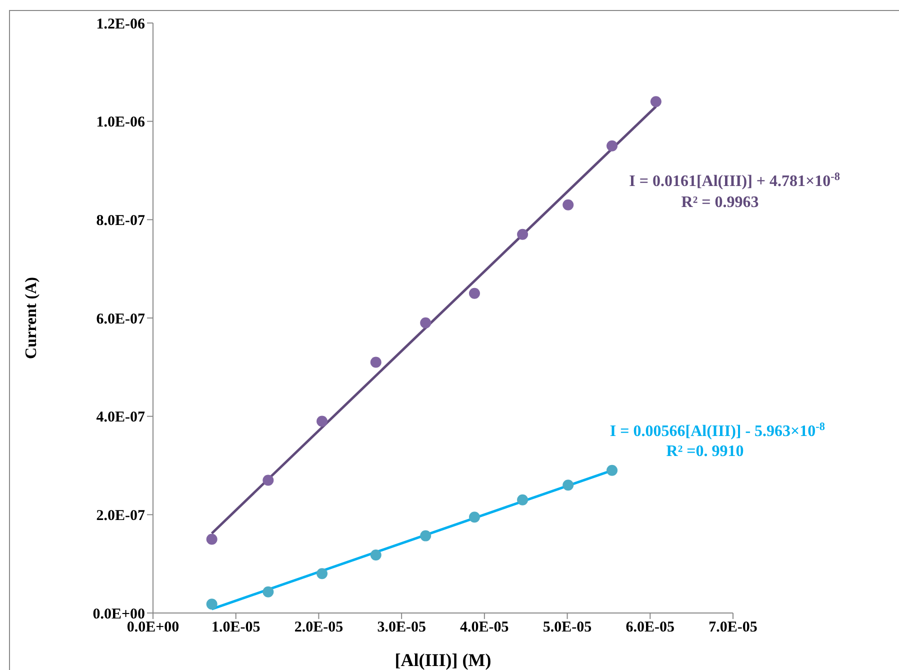 The height and width of the screenshot is (670, 899). Describe the element at coordinates (567, 628) in the screenshot. I see `x-tick-label: 5.0E-05` at that location.